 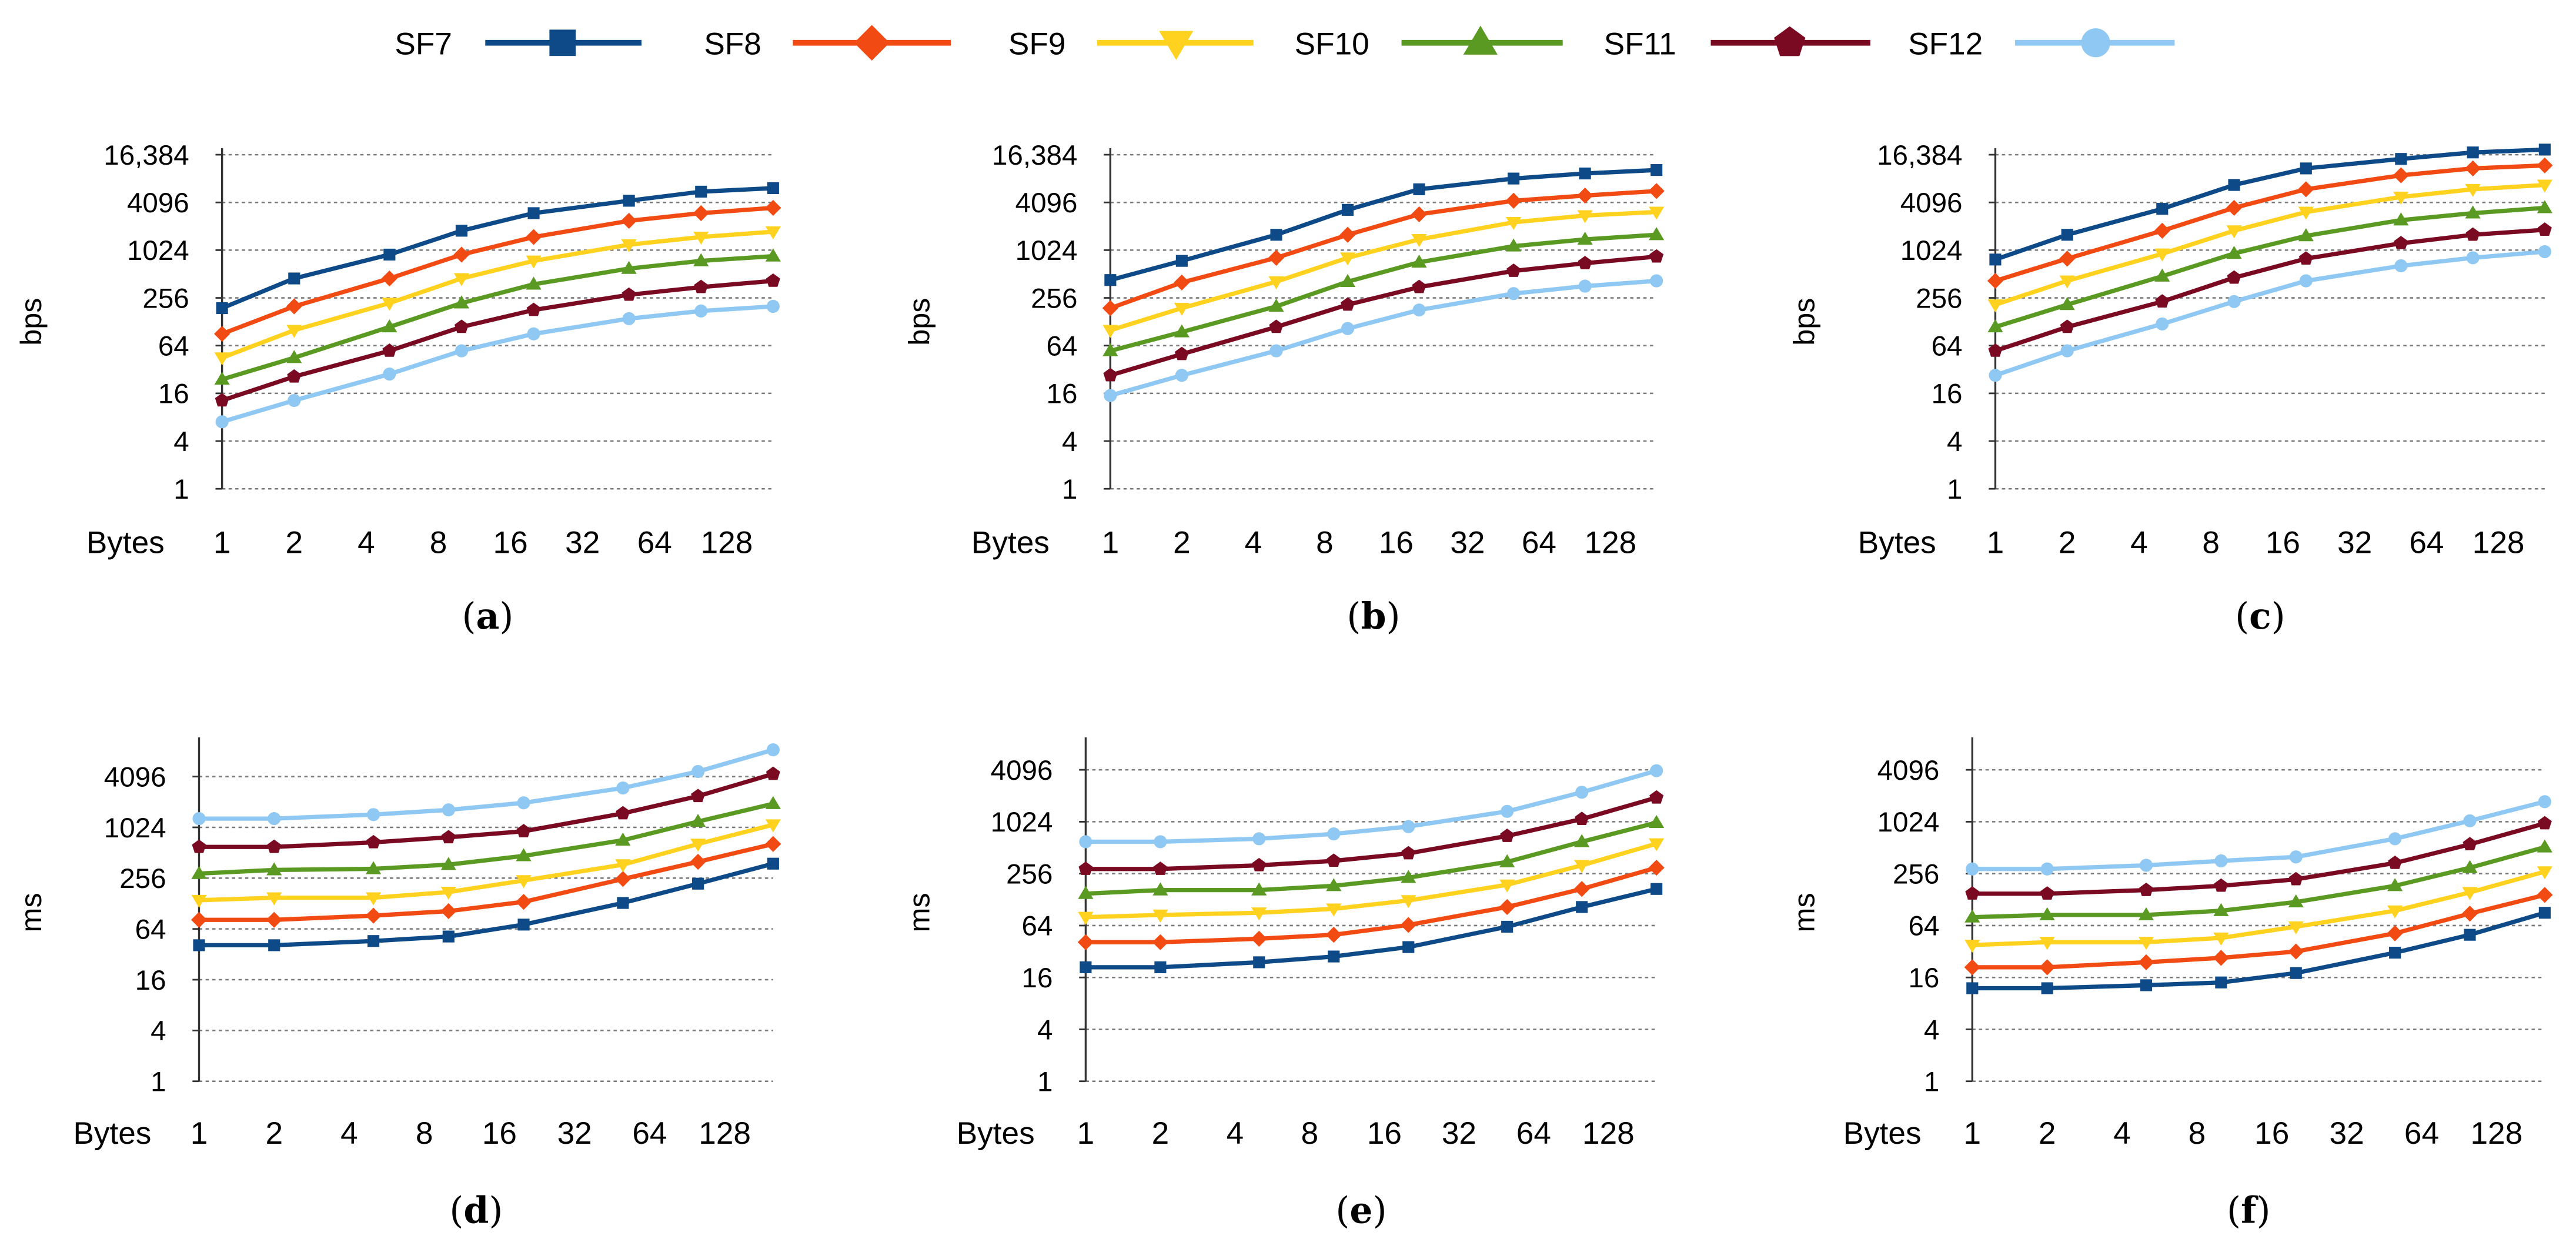 What do you see at coordinates (574, 1134) in the screenshot?
I see `x-tick-label: 32` at bounding box center [574, 1134].